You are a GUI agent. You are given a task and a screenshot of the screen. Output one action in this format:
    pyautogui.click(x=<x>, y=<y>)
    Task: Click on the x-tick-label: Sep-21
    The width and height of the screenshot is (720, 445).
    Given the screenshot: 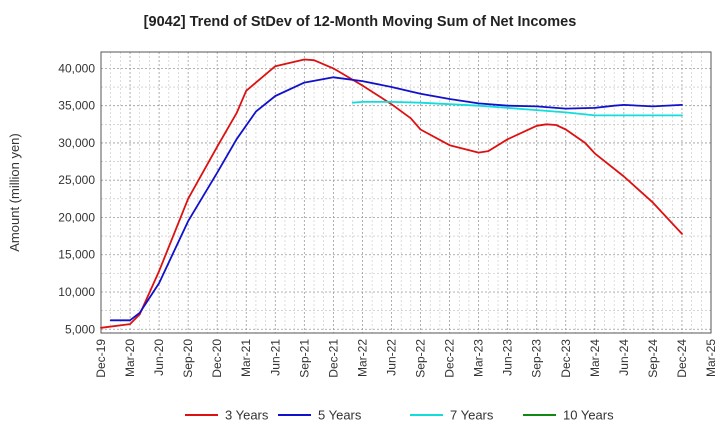 What is the action you would take?
    pyautogui.click(x=304, y=358)
    